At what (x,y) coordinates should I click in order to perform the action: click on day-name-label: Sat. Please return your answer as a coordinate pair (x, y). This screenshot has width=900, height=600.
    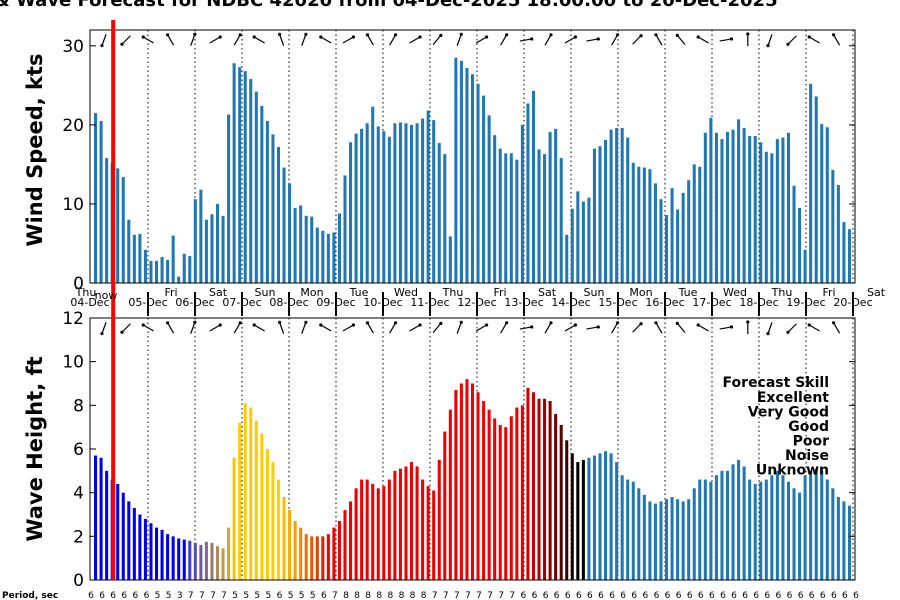
    Looking at the image, I should click on (218, 292).